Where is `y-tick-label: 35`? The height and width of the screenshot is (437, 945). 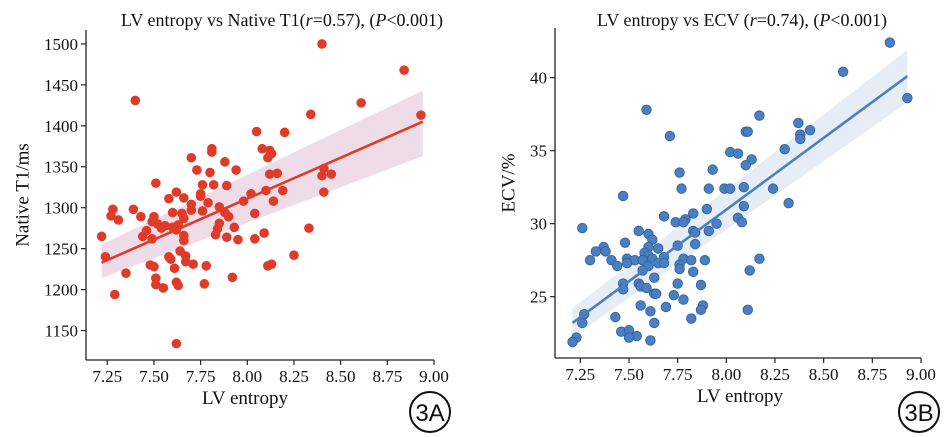 y-tick-label: 35 is located at coordinates (538, 151).